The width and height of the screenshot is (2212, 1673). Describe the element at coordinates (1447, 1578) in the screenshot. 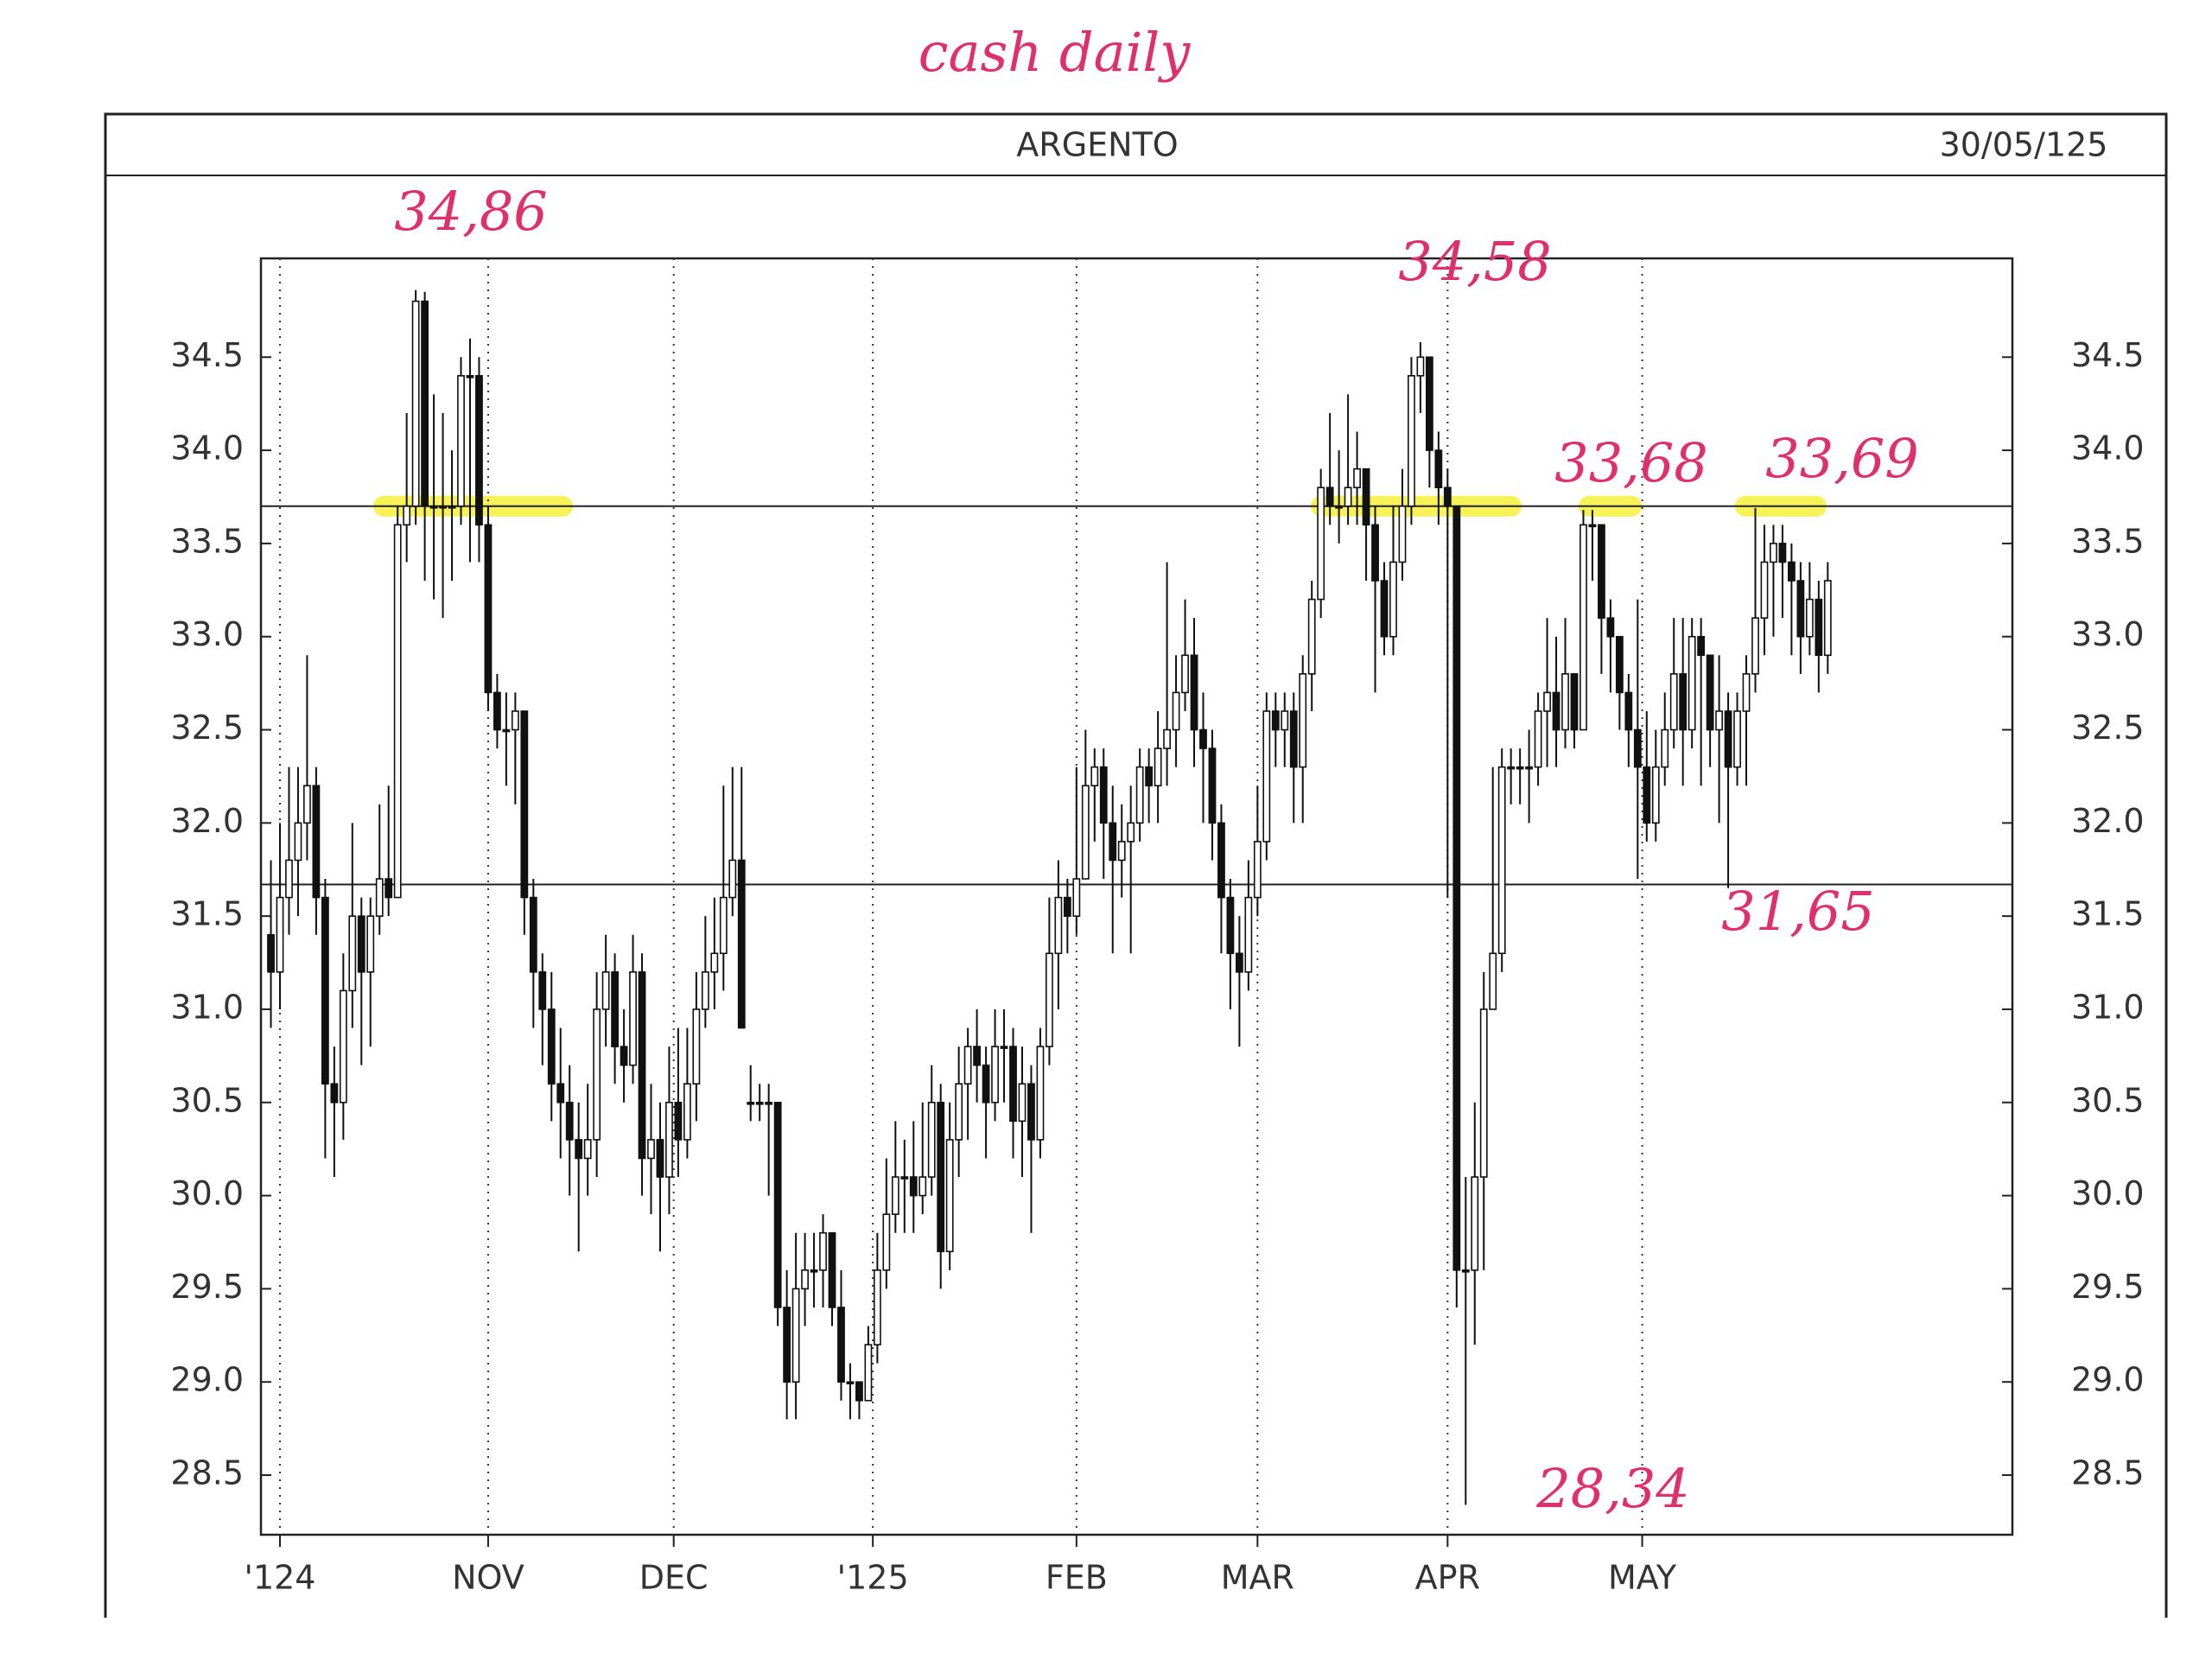

I see `x-tick-label: APR` at that location.